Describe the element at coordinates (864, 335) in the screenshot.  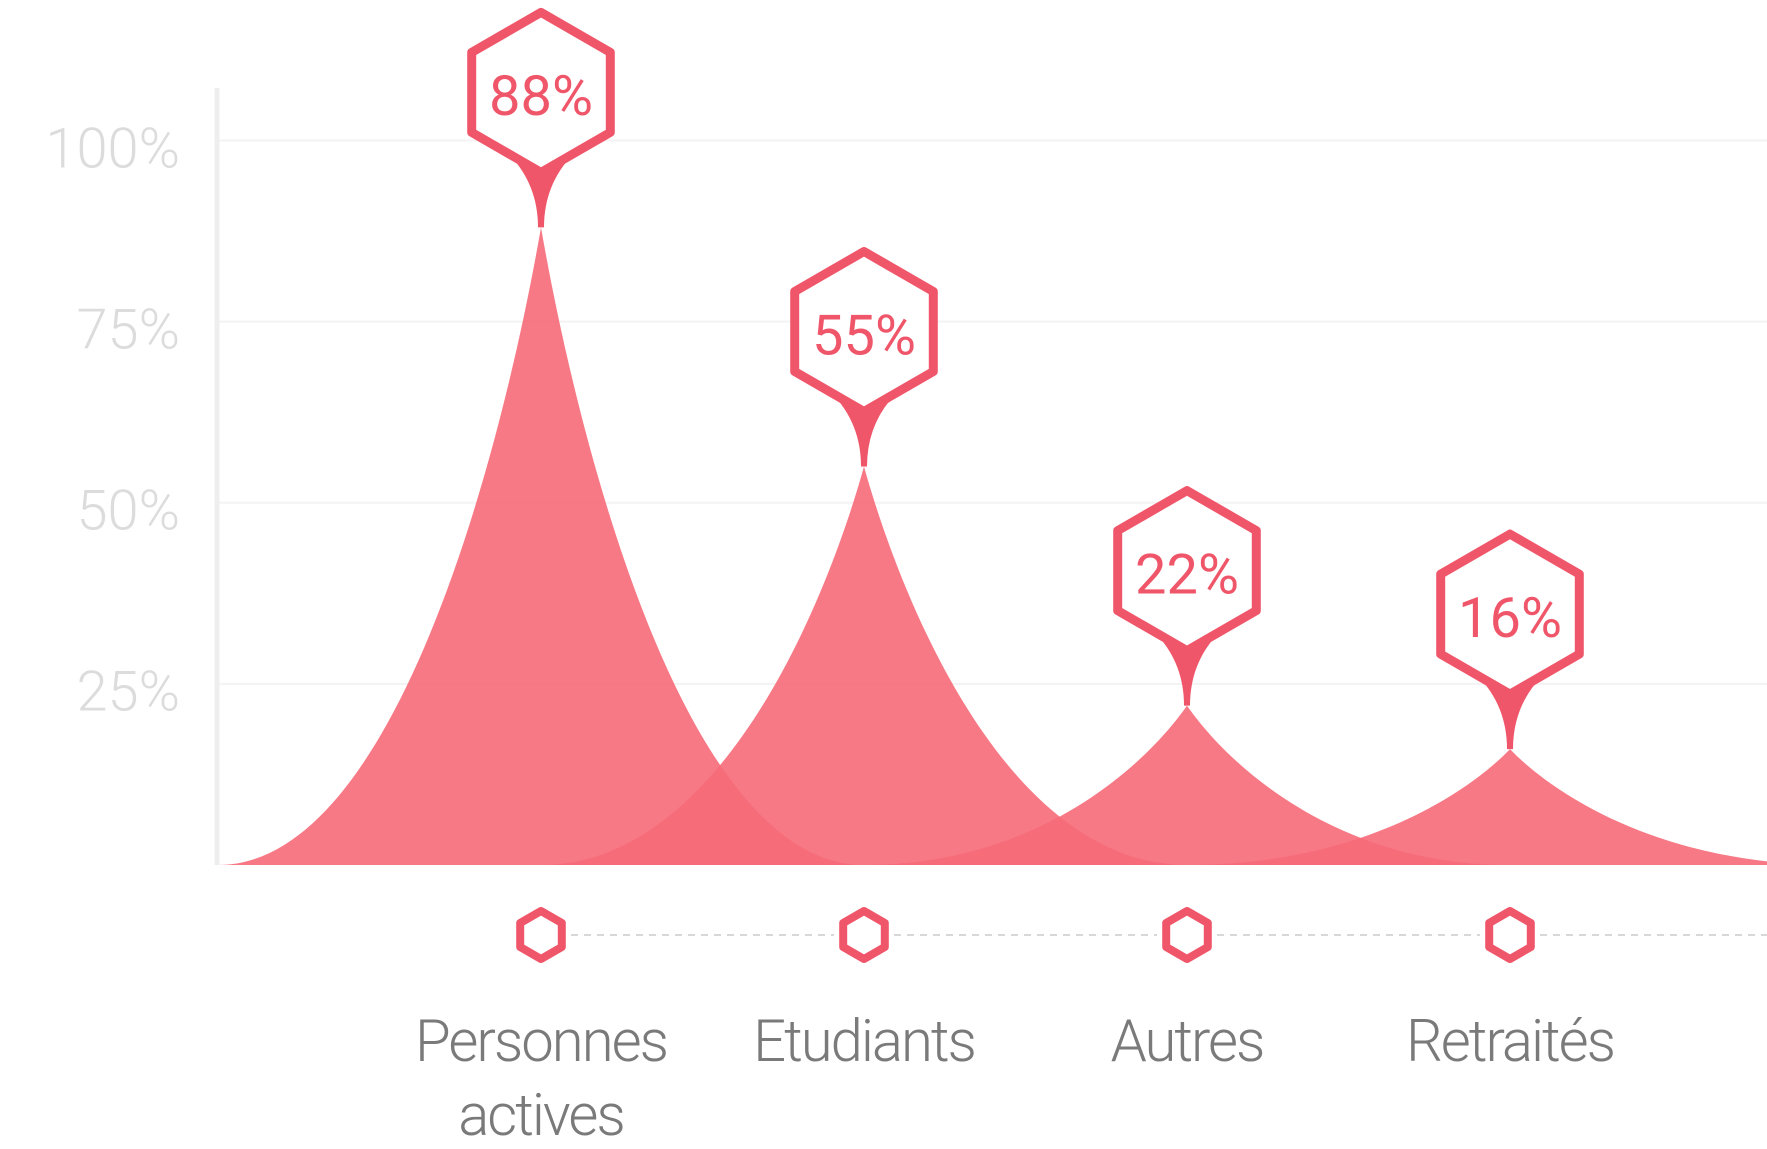
I see `value-label: 55%` at that location.